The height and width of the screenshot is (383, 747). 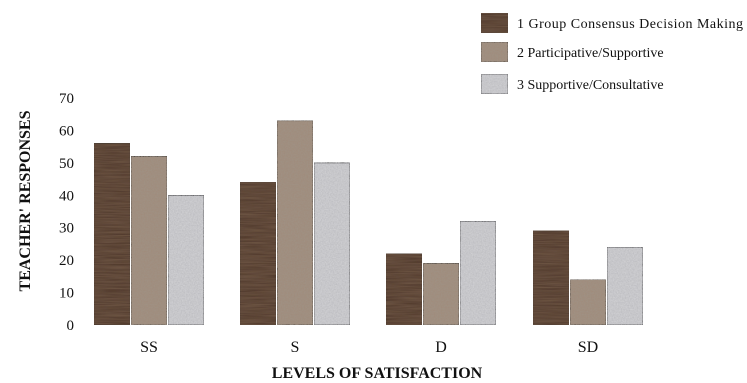 What do you see at coordinates (377, 373) in the screenshot?
I see `x-axis-title: LEVELS OF SATISFACTION` at bounding box center [377, 373].